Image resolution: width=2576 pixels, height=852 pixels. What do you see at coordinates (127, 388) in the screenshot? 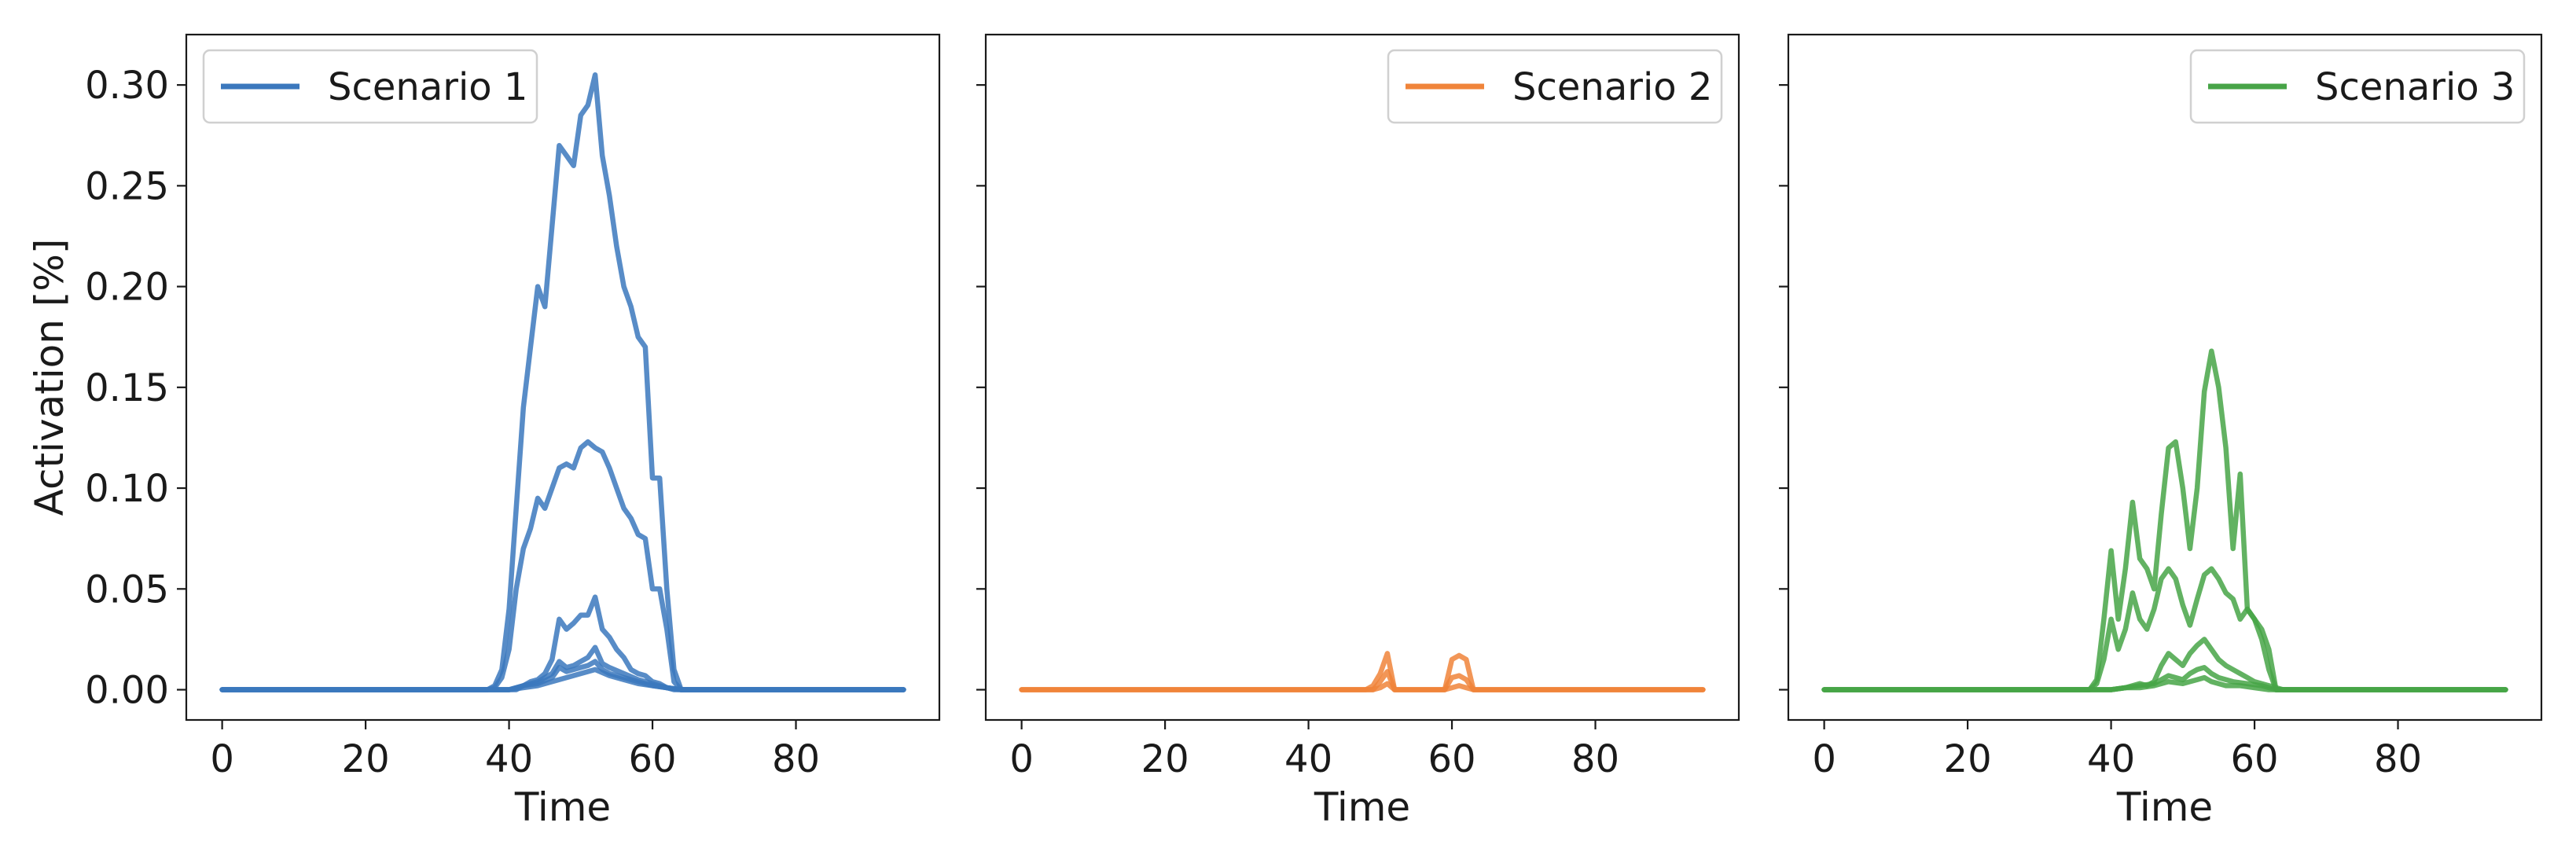
I see `y-tick-label: 0.15` at bounding box center [127, 388].